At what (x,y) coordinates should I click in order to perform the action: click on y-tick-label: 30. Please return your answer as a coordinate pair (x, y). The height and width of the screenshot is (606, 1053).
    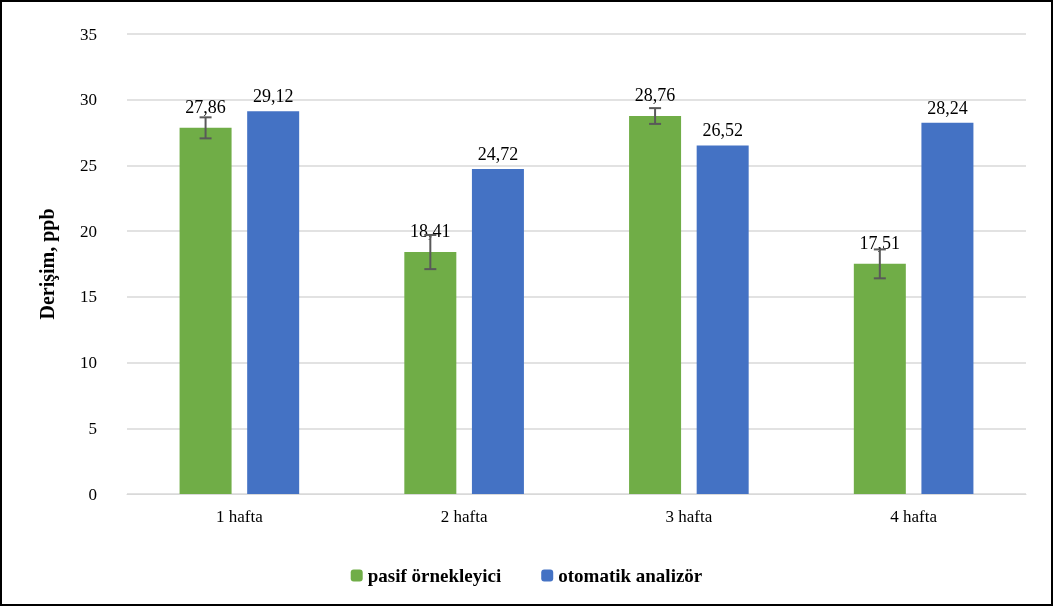
    Looking at the image, I should click on (88, 100).